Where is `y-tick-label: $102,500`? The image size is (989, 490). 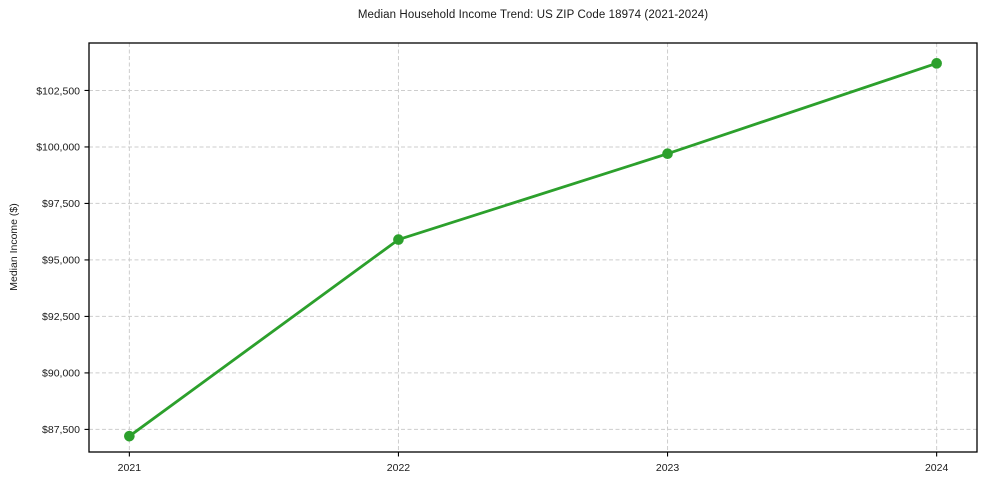 y-tick-label: $102,500 is located at coordinates (58, 91).